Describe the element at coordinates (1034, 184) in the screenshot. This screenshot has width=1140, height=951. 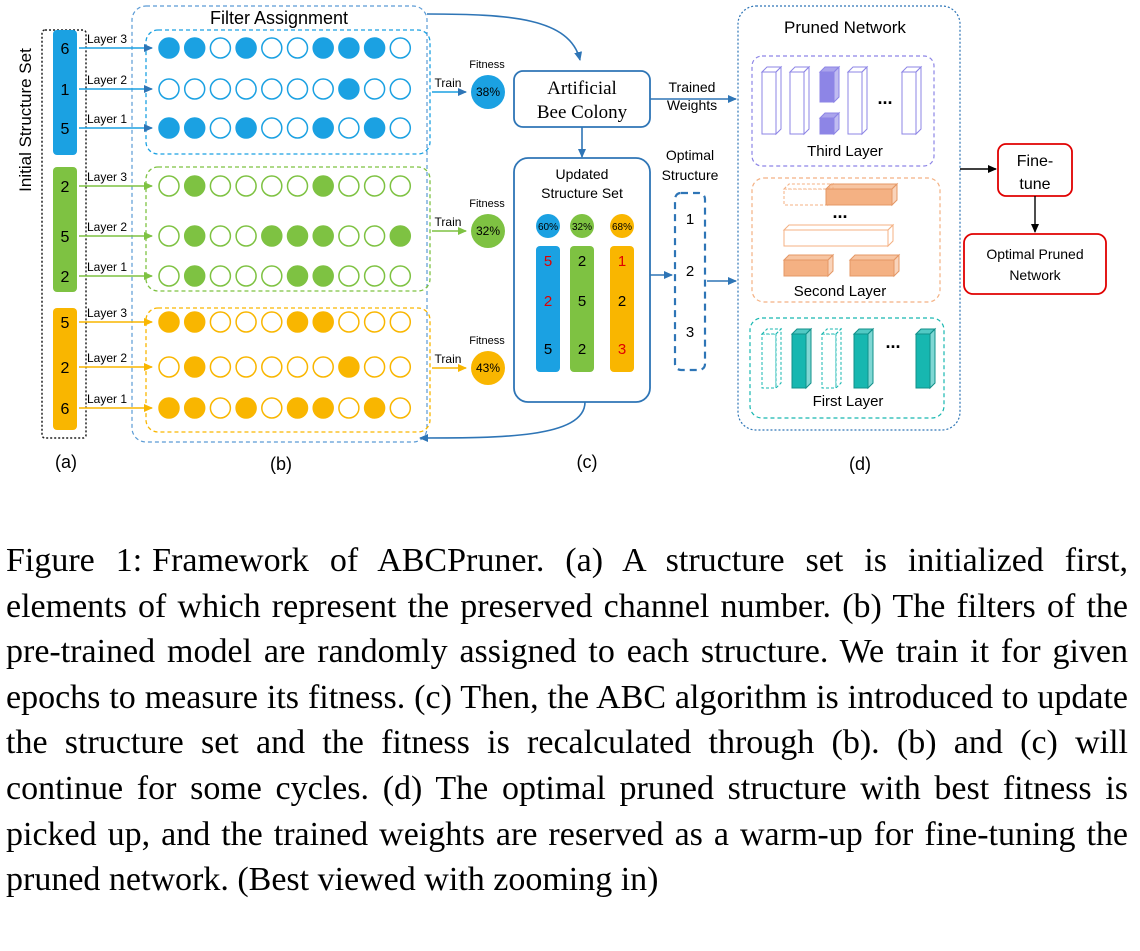
I see `finetune-line2: tune` at that location.